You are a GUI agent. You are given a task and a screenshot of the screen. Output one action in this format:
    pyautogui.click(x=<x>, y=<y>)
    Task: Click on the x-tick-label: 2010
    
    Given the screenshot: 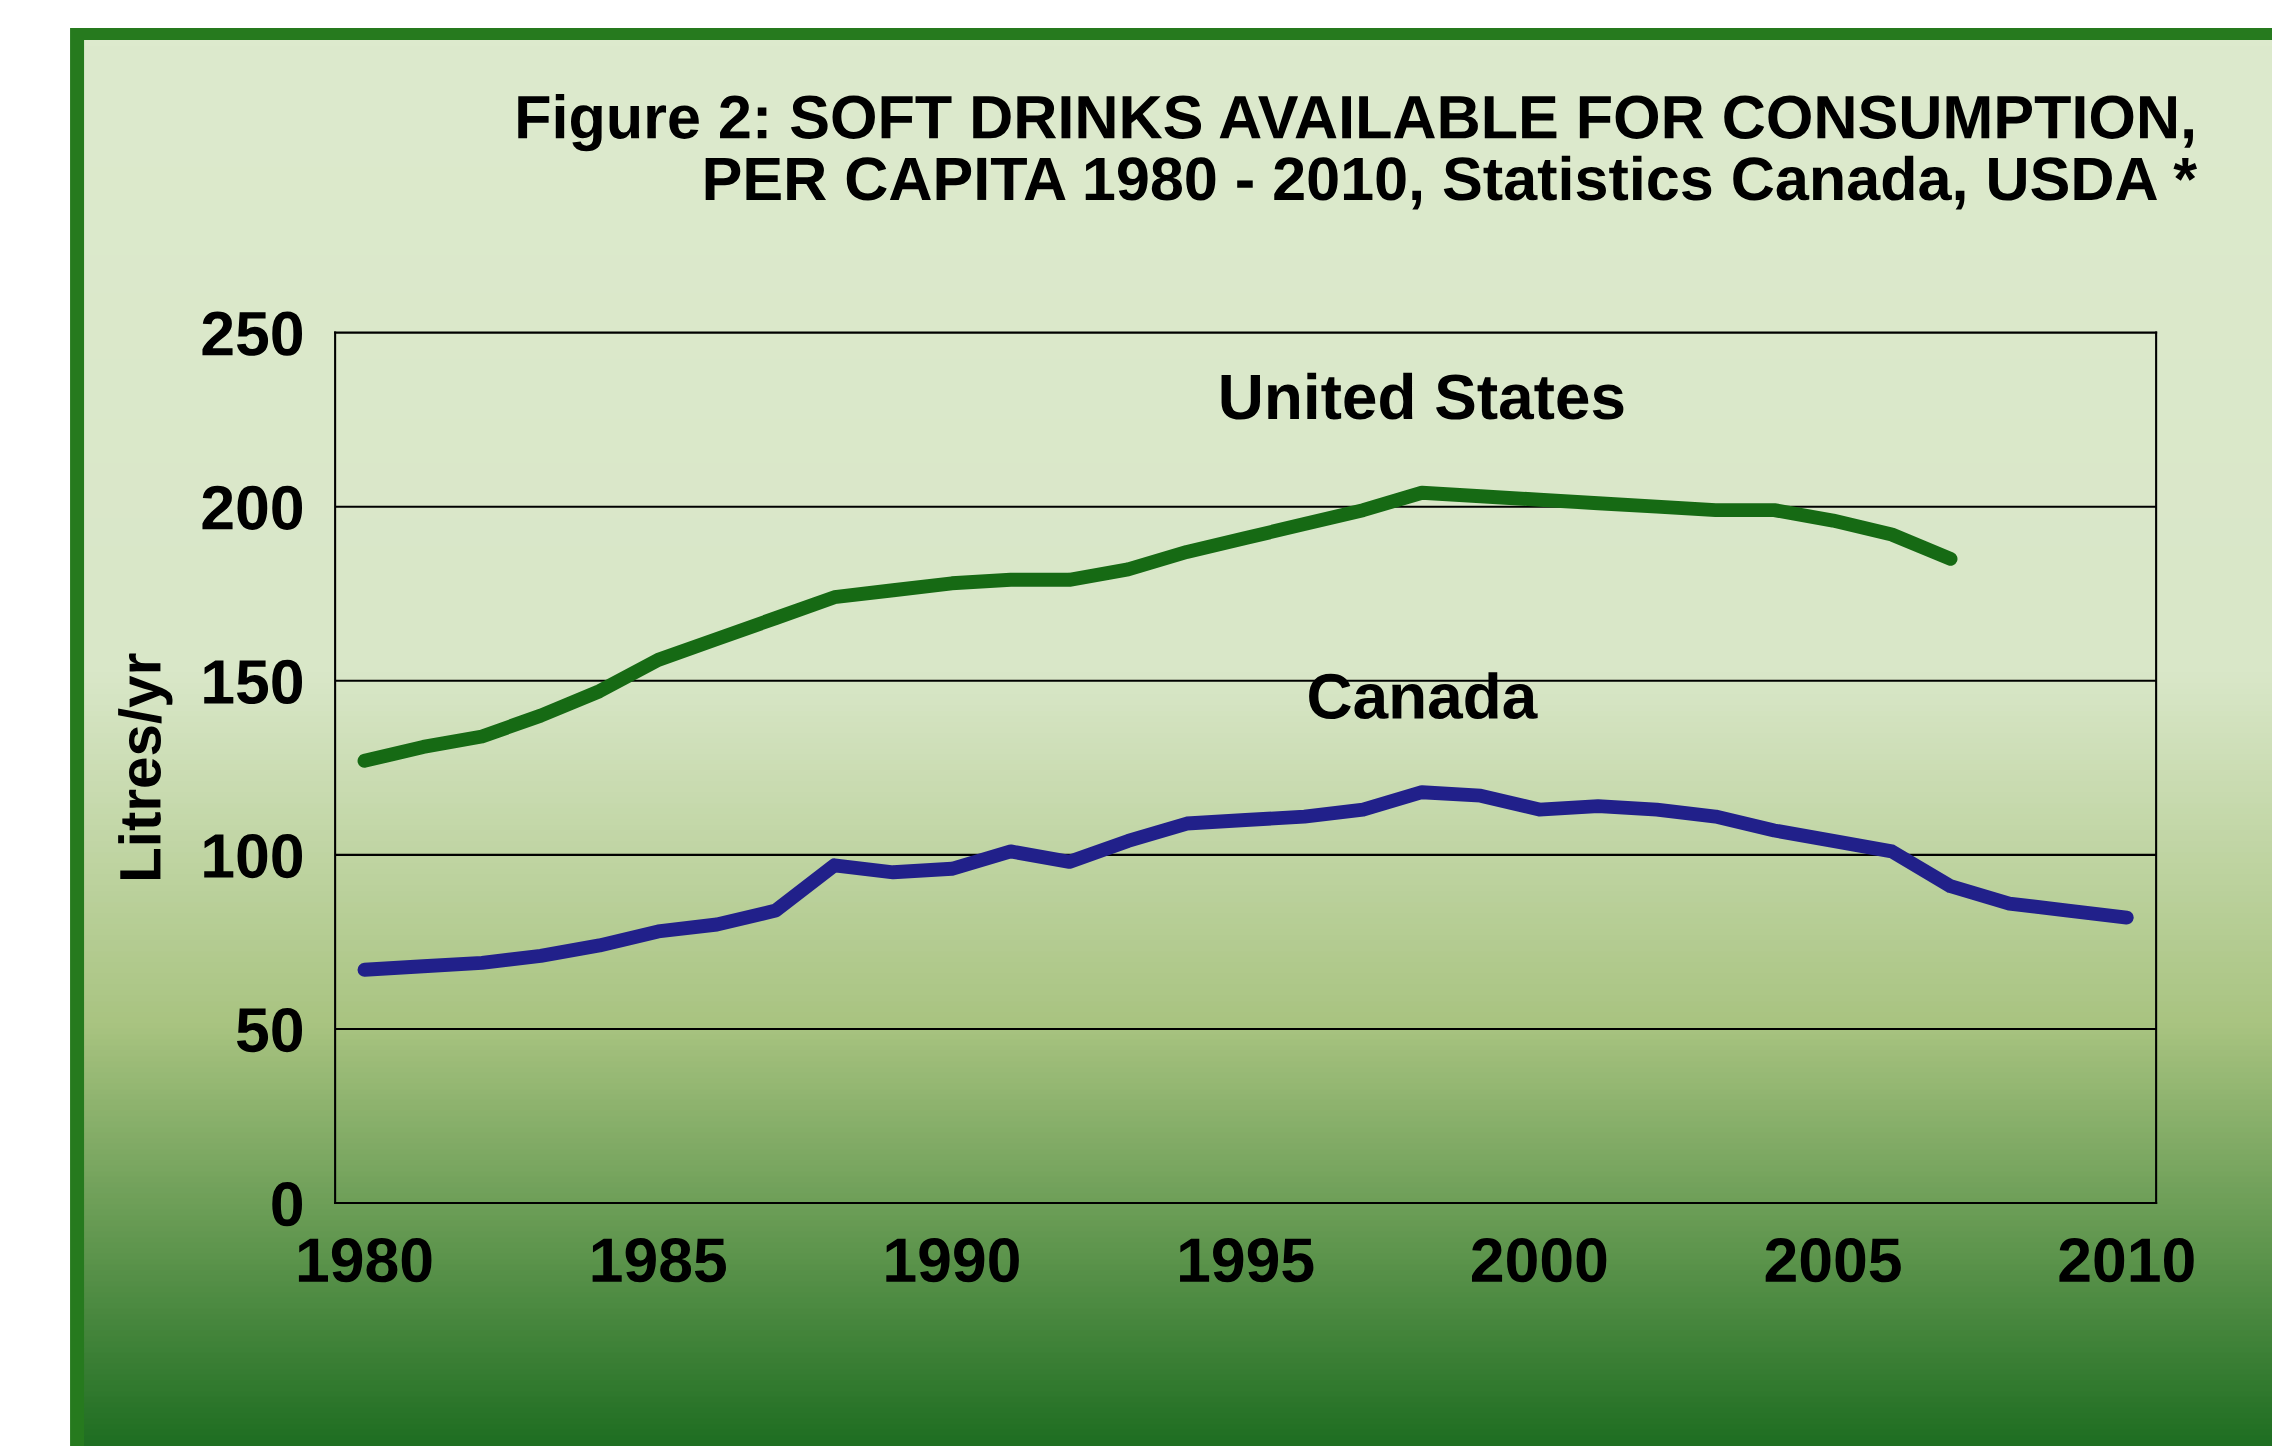 What is the action you would take?
    pyautogui.click(x=2126, y=1260)
    